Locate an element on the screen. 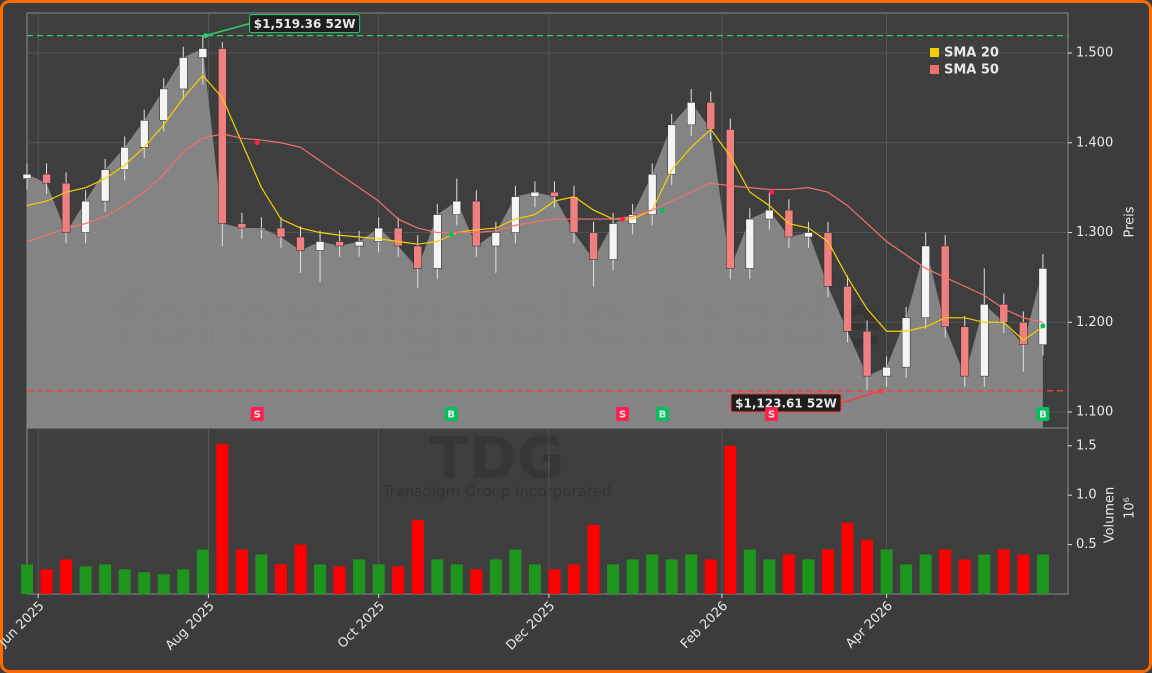 This screenshot has height=673, width=1152. volume-axis-label: Volumen is located at coordinates (1110, 515).